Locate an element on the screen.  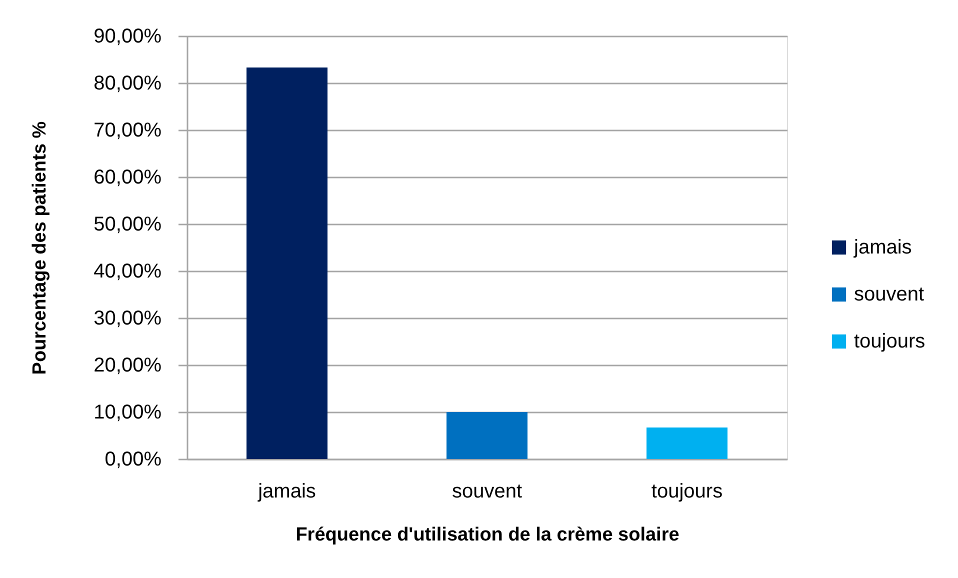
y-tick-label: 50,00% is located at coordinates (128, 225).